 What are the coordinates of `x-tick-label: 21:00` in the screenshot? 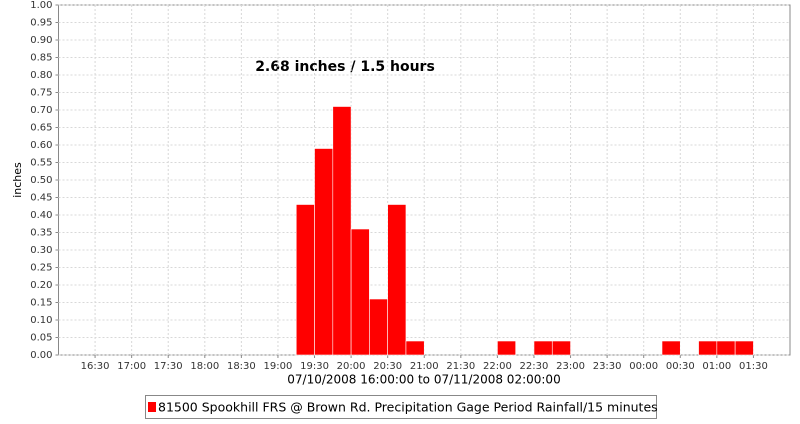 It's located at (424, 366).